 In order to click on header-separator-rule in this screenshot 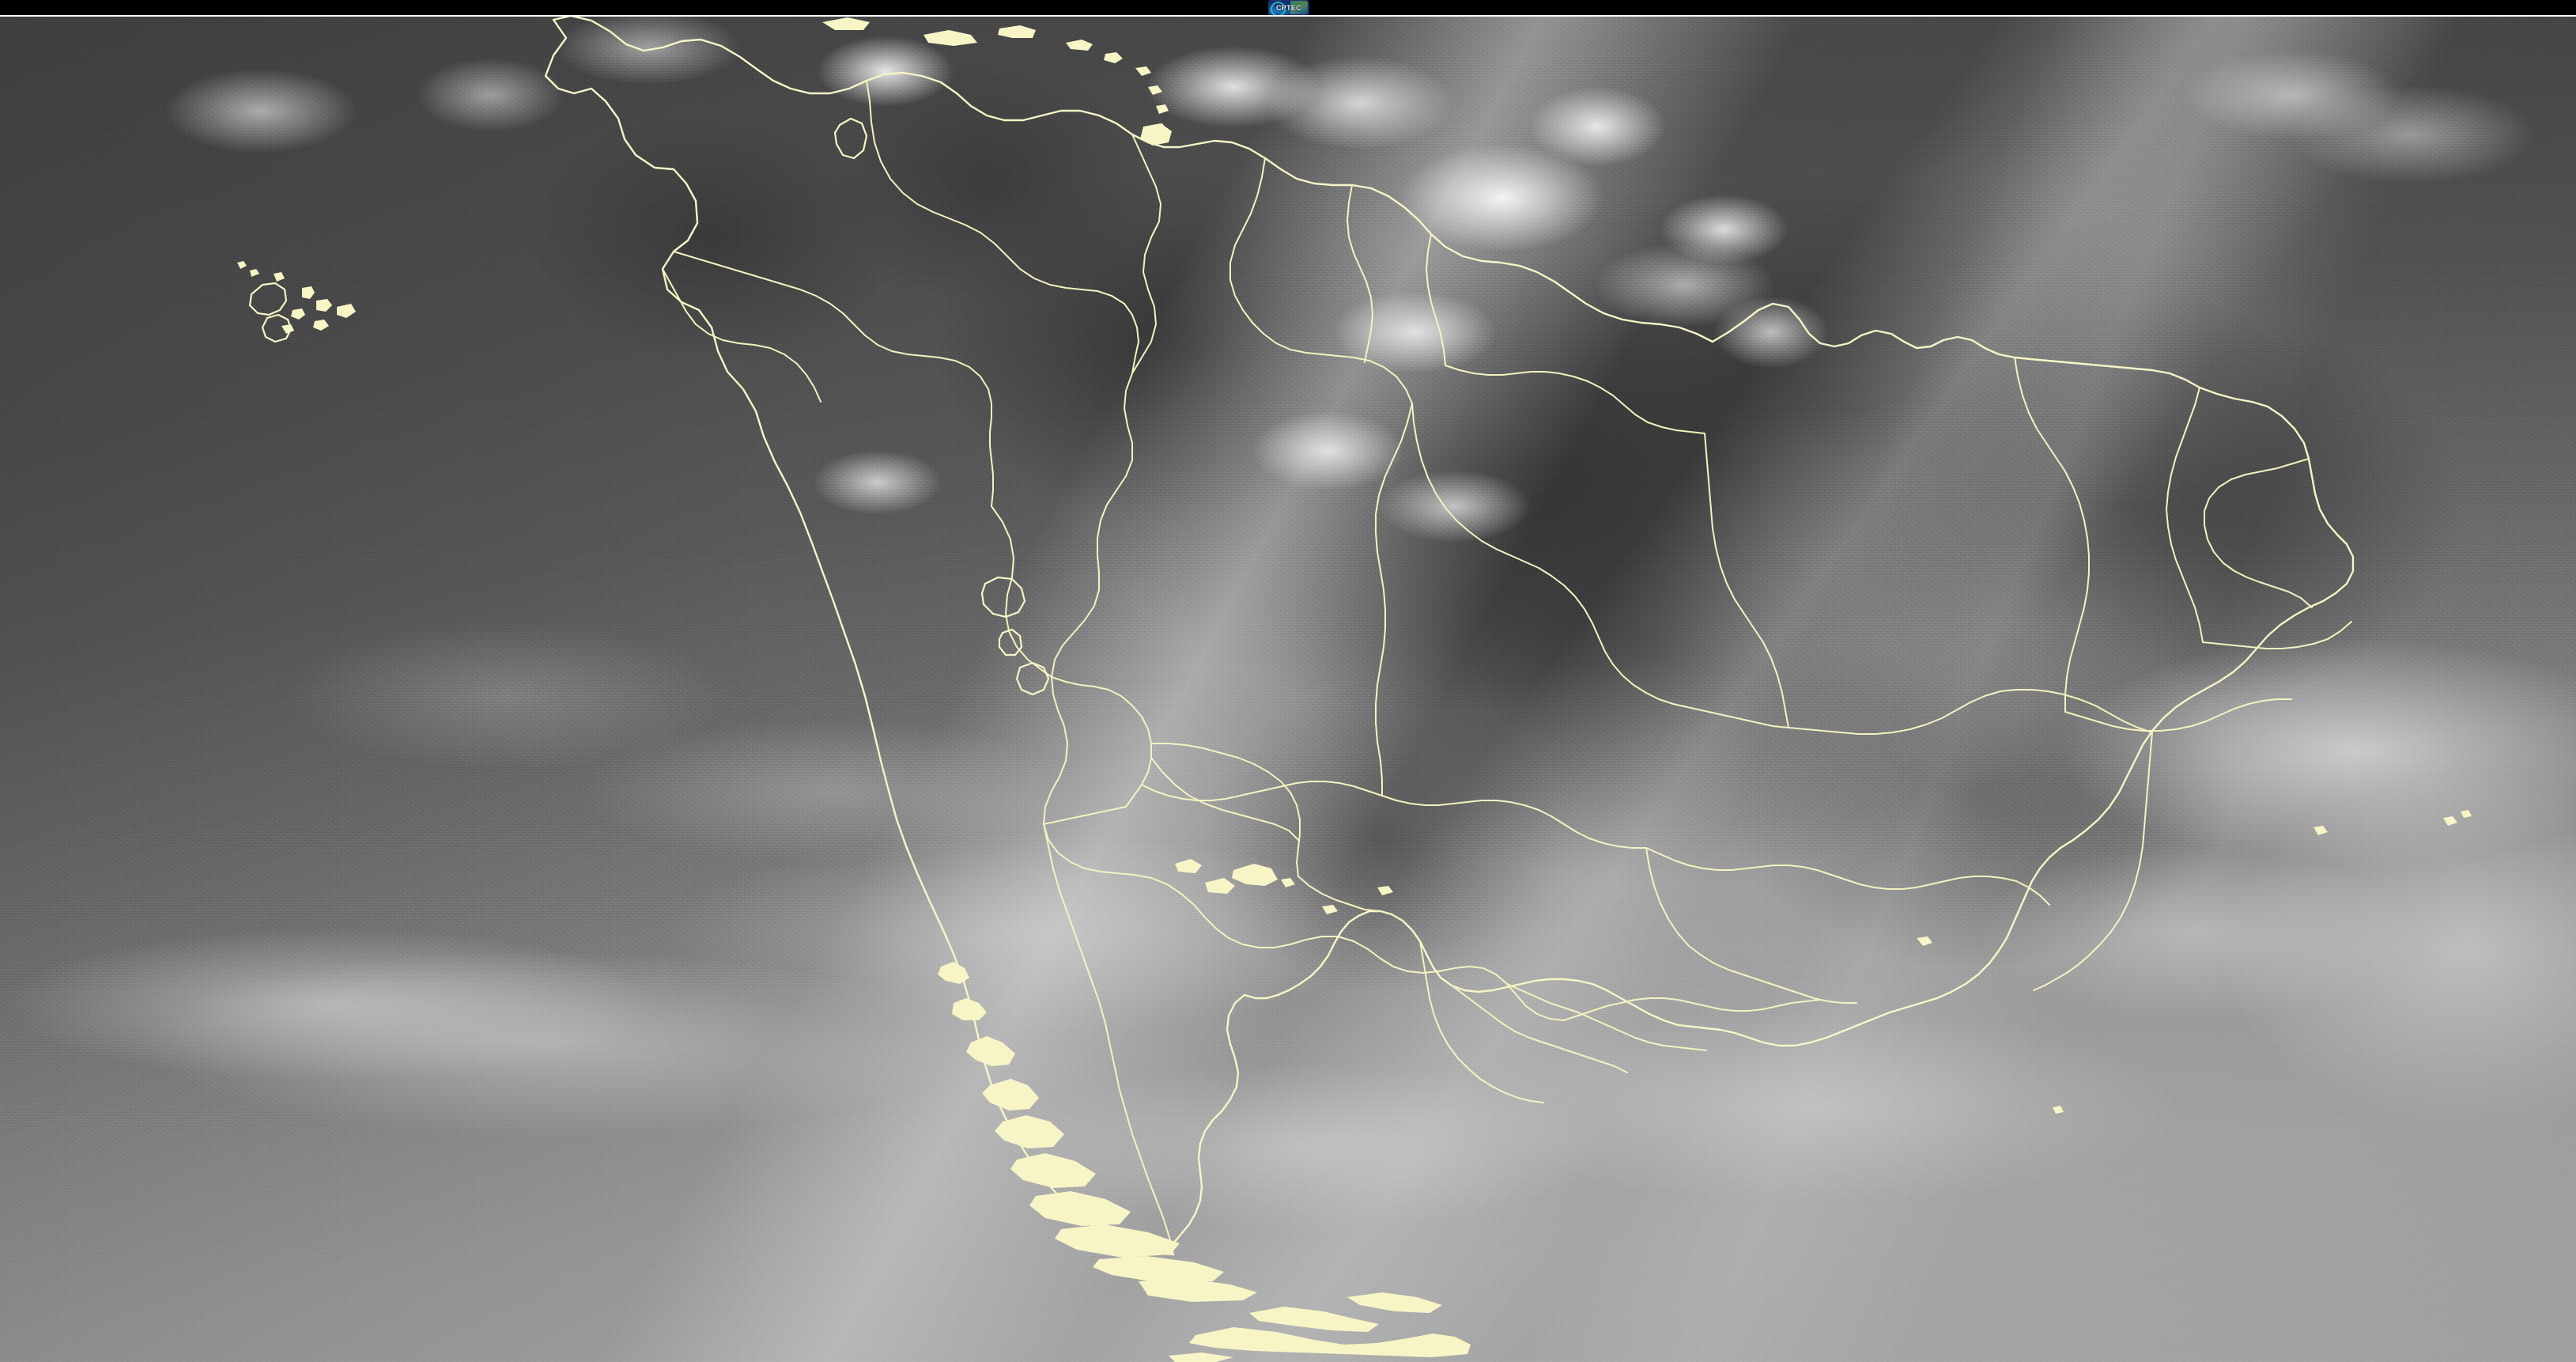, I will do `click(1288, 16)`.